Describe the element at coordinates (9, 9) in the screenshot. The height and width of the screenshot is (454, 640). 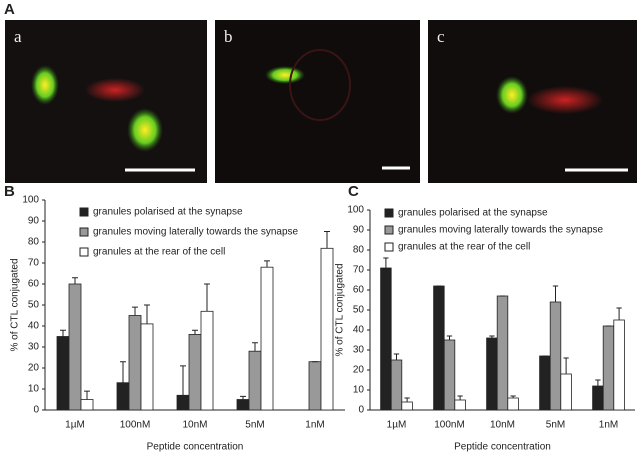
I see `panel-label: A` at that location.